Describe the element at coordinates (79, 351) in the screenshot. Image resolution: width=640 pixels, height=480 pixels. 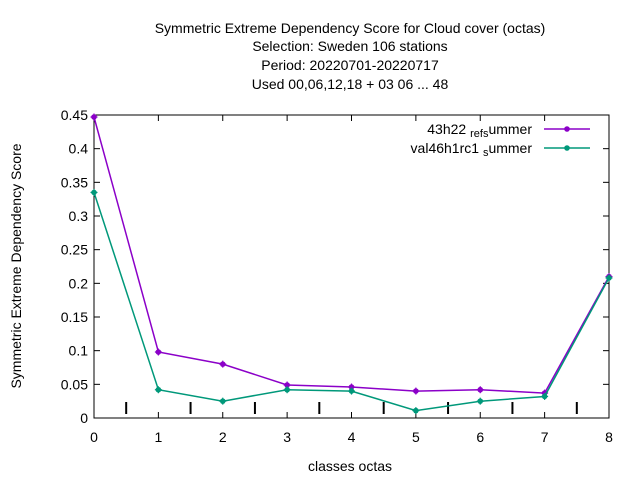
I see `y-tick-label: 0.1` at that location.